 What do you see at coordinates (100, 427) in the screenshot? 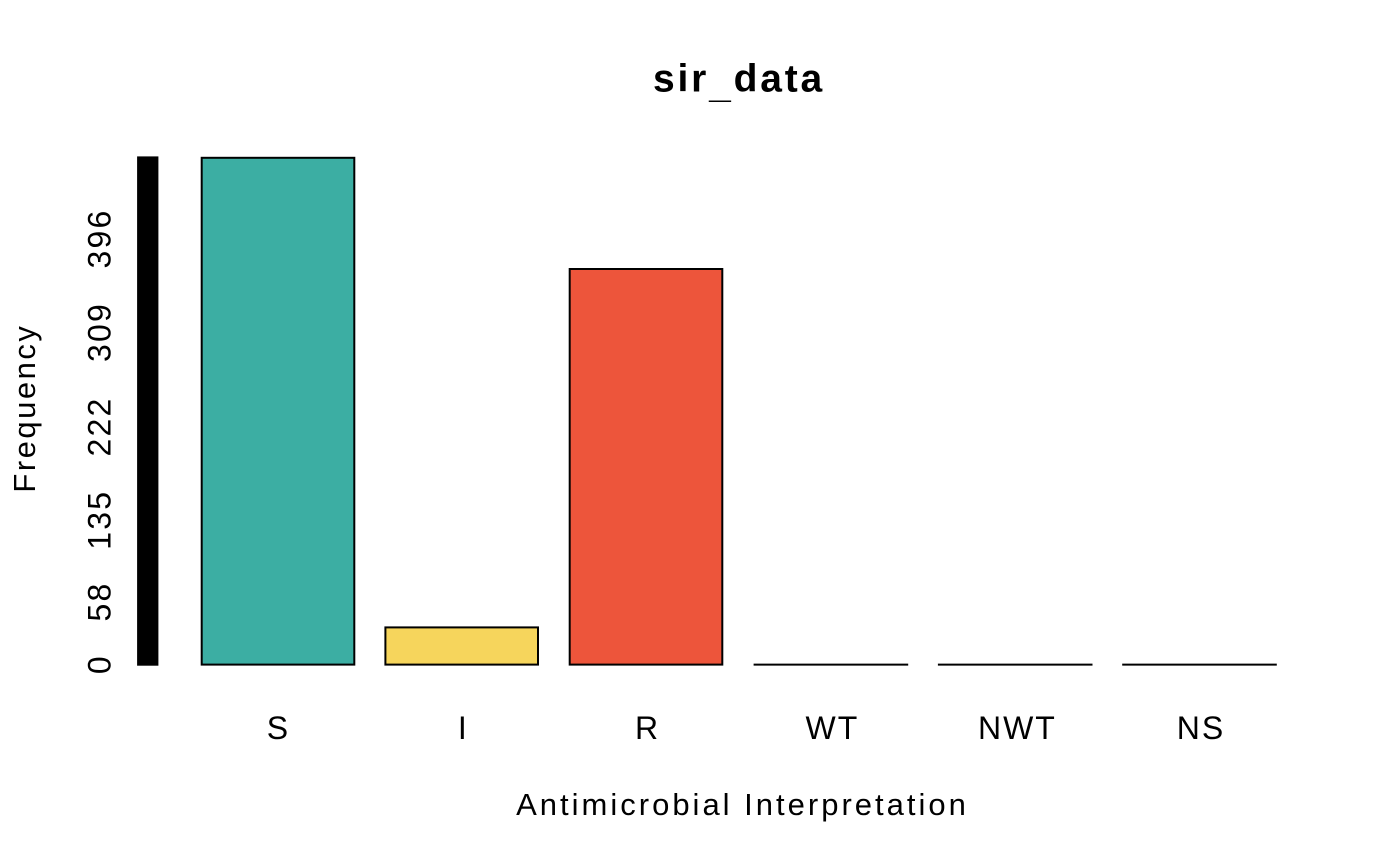
I see `svg-text: 222` at bounding box center [100, 427].